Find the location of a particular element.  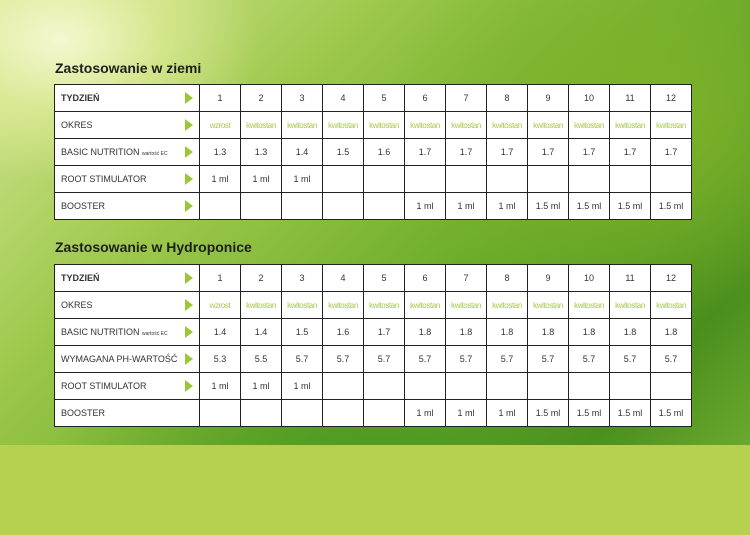

row-sublabel: wartość EC is located at coordinates (155, 334).